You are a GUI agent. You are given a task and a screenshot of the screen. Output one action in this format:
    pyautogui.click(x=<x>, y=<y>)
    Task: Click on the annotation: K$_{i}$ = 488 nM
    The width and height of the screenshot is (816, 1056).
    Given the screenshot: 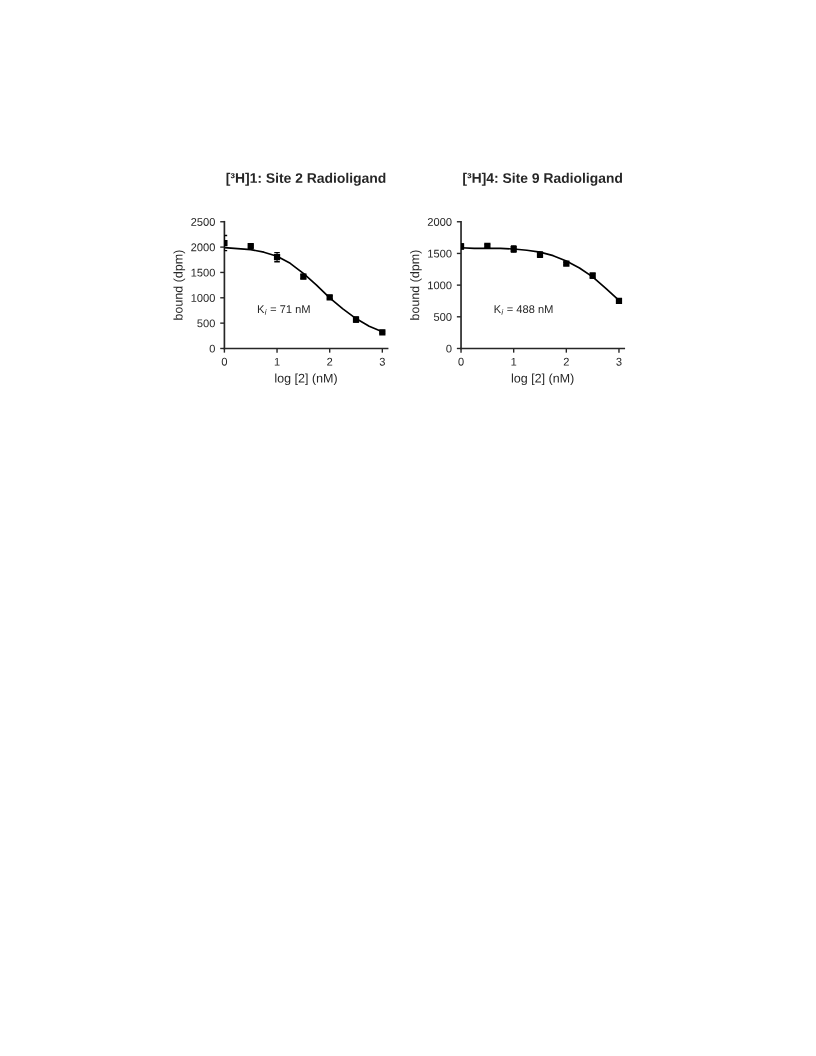 What is the action you would take?
    pyautogui.click(x=523, y=310)
    